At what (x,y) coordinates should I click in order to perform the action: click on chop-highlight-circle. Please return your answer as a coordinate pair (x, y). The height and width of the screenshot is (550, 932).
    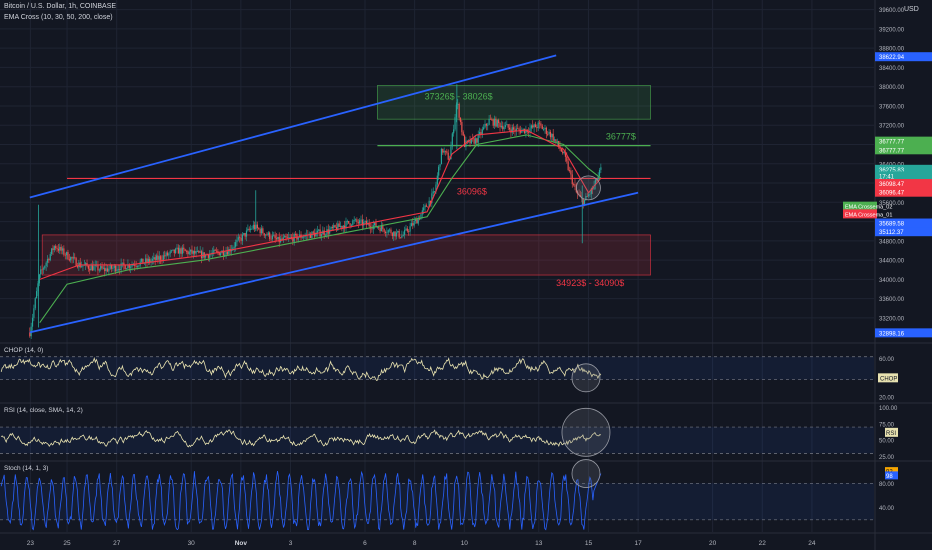
    Looking at the image, I should click on (586, 378).